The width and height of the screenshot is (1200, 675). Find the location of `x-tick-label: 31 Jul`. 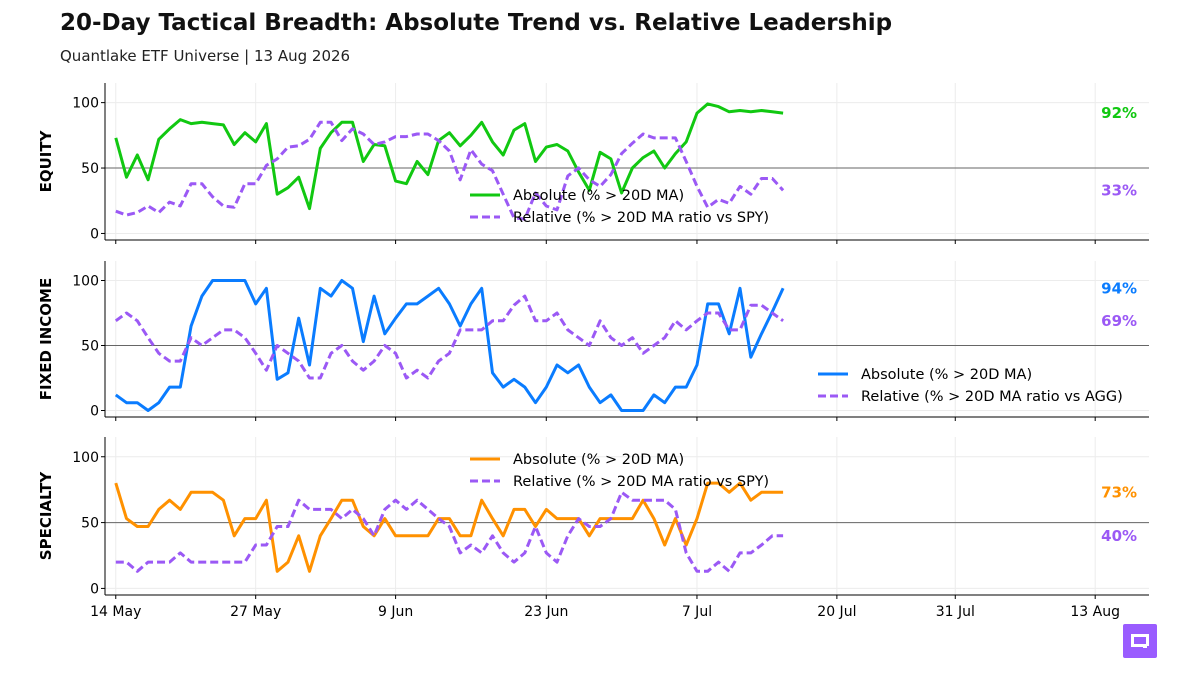

x-tick-label: 31 Jul is located at coordinates (955, 612).